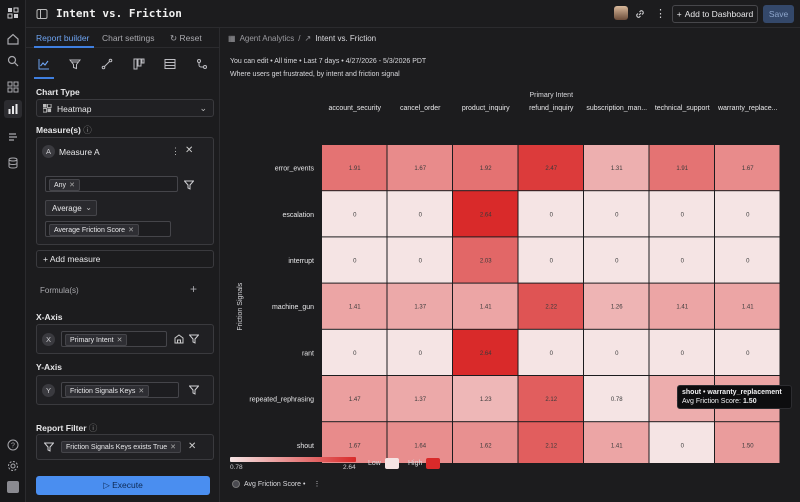  Describe the element at coordinates (551, 446) in the screenshot. I see `cell-value-label: 2.12` at that location.